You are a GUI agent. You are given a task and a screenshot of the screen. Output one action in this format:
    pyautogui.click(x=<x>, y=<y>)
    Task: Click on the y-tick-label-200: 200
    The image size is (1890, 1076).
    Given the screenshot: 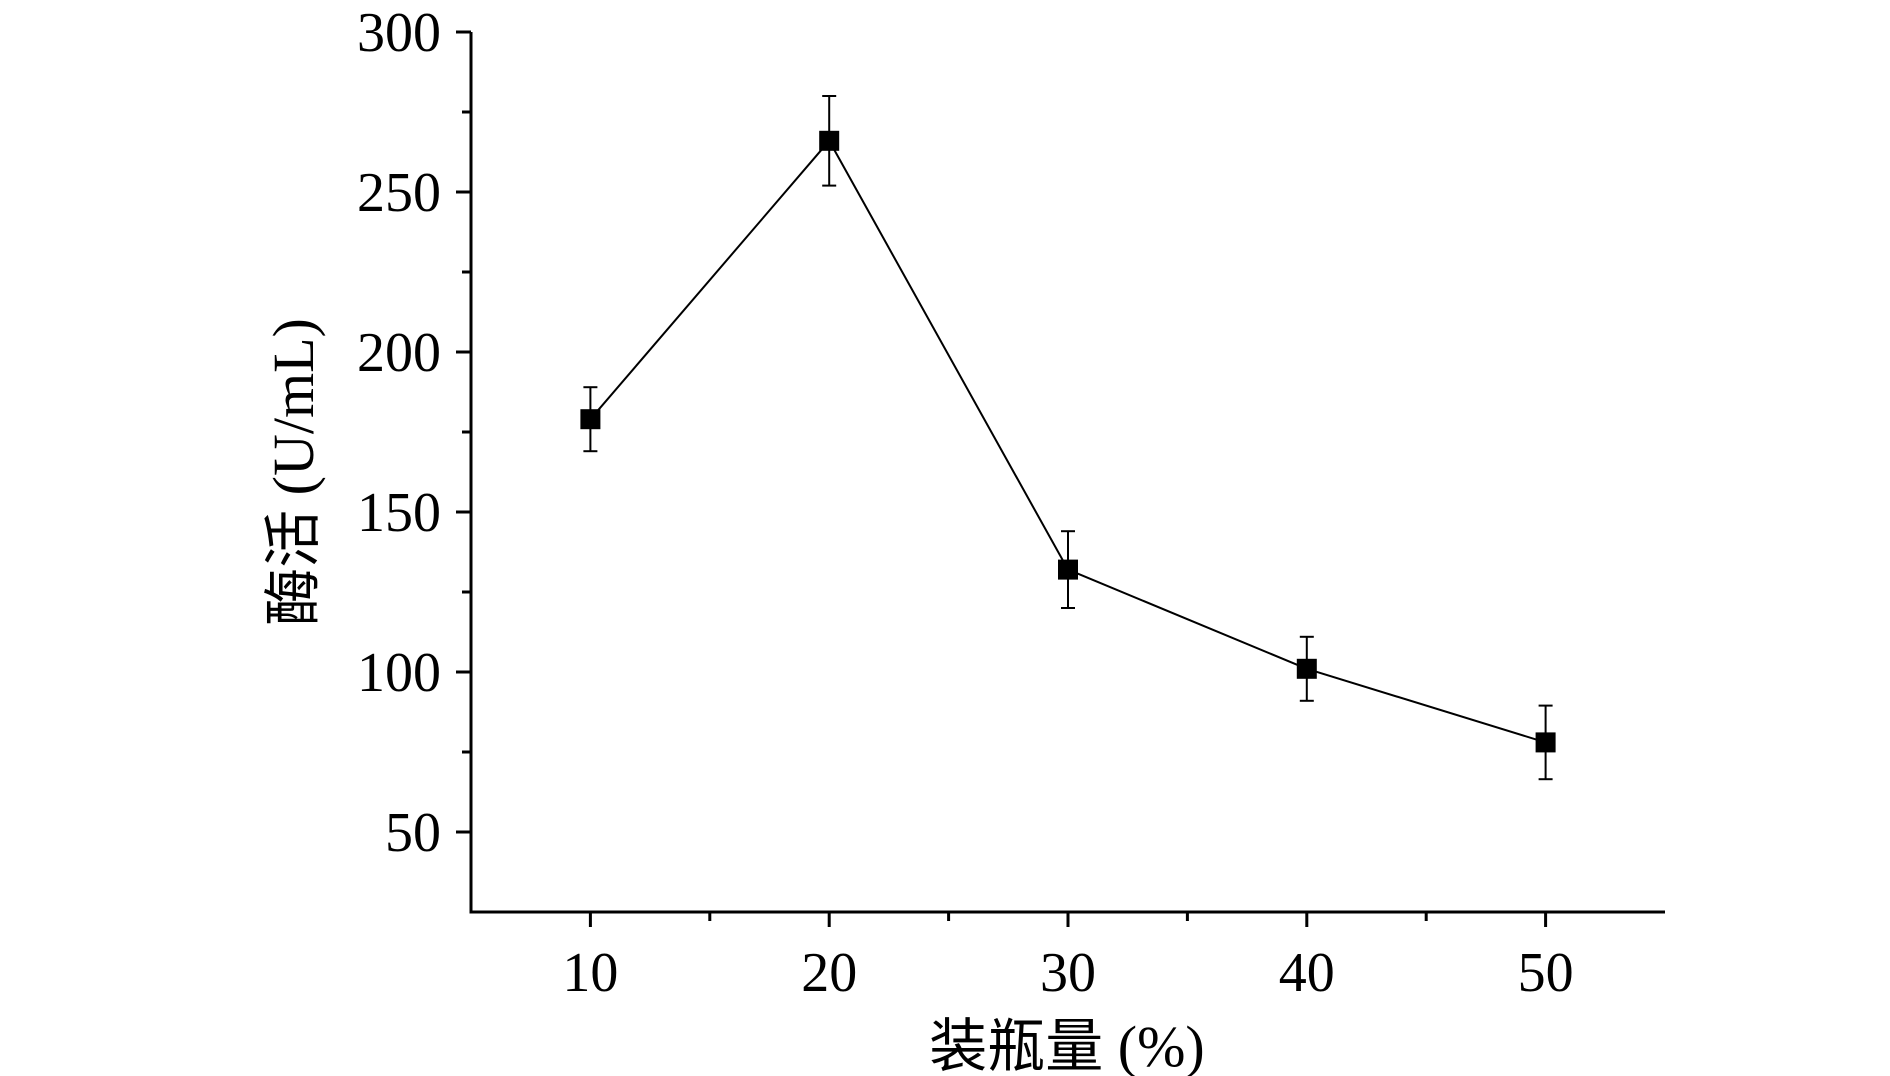 What is the action you would take?
    pyautogui.click(x=399, y=353)
    